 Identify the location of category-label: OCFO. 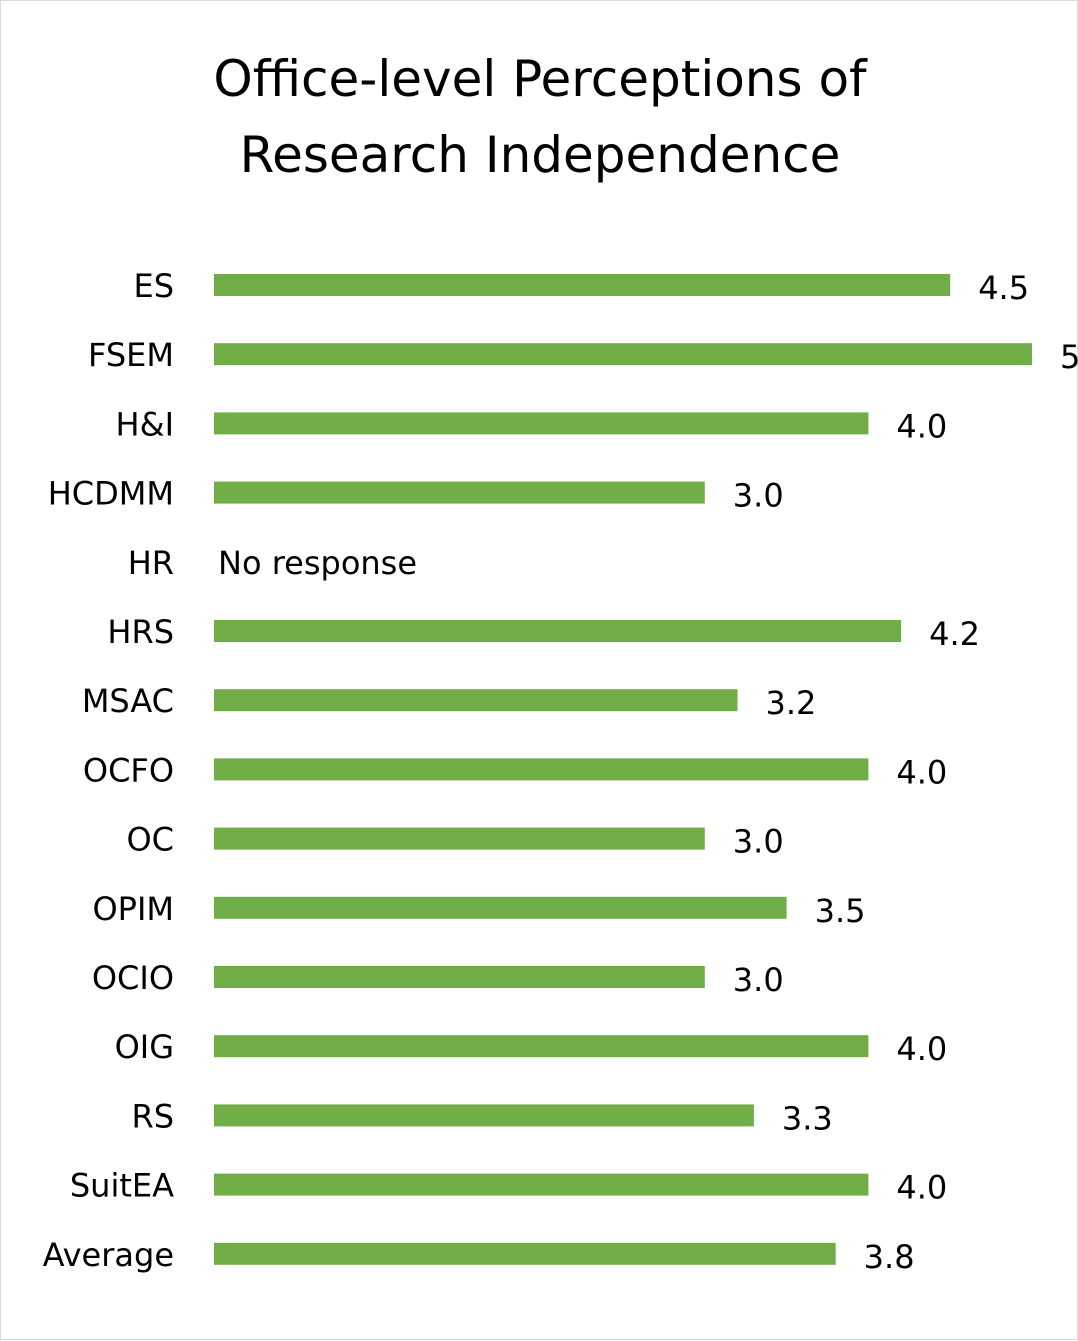
(128, 770).